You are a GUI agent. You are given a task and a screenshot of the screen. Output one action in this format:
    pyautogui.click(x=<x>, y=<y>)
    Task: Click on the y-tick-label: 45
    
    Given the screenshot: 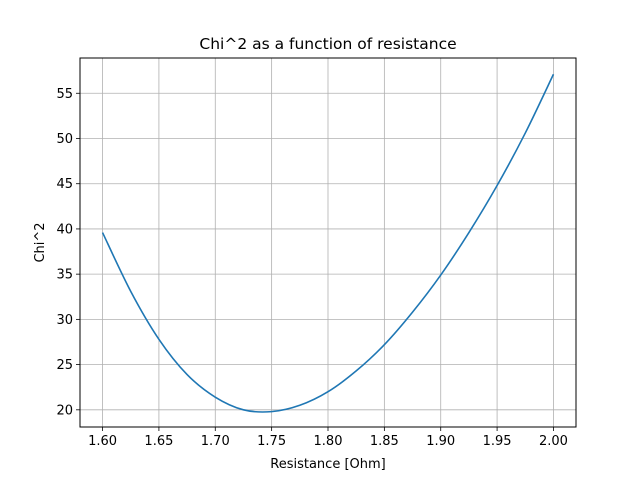 What is the action you would take?
    pyautogui.click(x=64, y=184)
    